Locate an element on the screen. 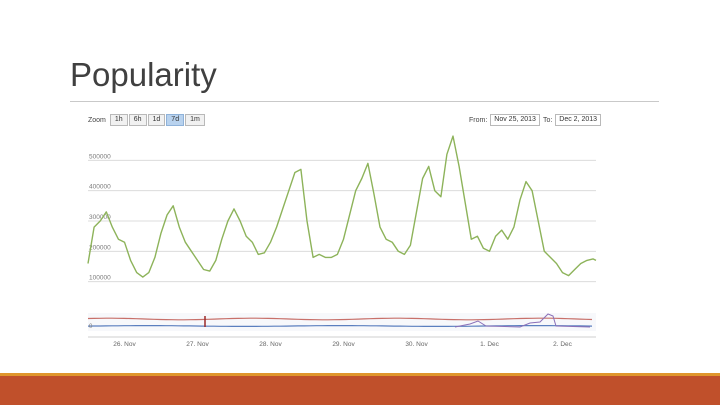 This screenshot has height=405, width=720. x-tick-label: 29. Nov is located at coordinates (343, 344).